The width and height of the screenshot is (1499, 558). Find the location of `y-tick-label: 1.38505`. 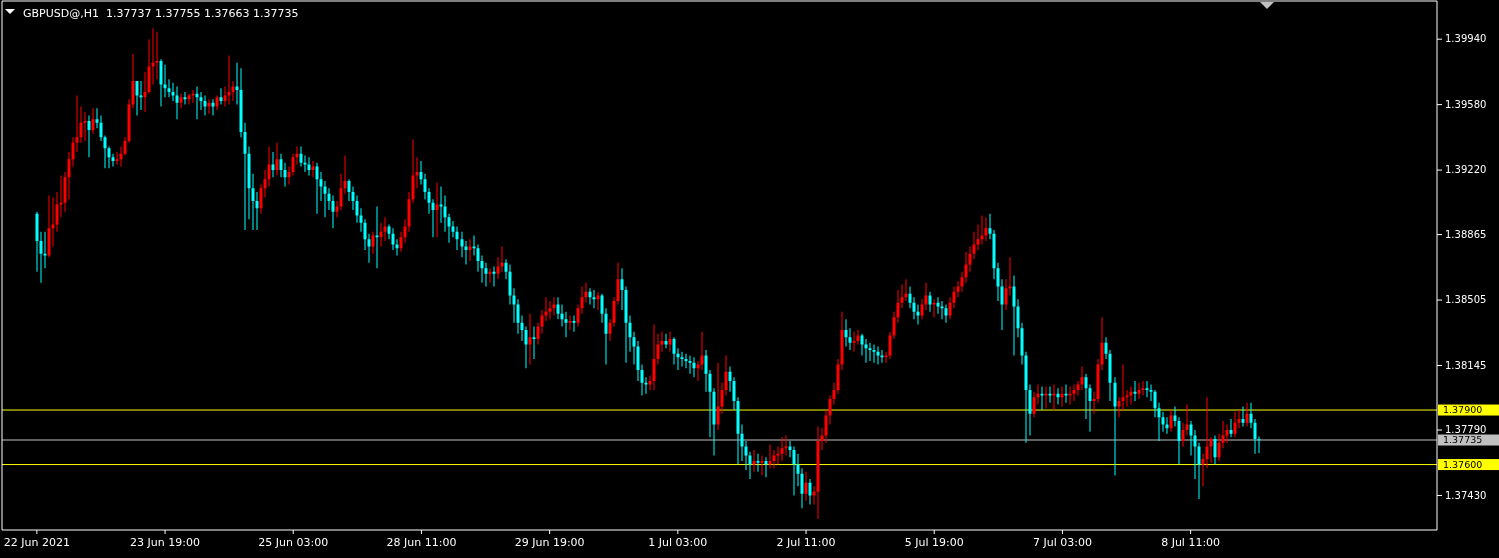

y-tick-label: 1.38505 is located at coordinates (1466, 300).